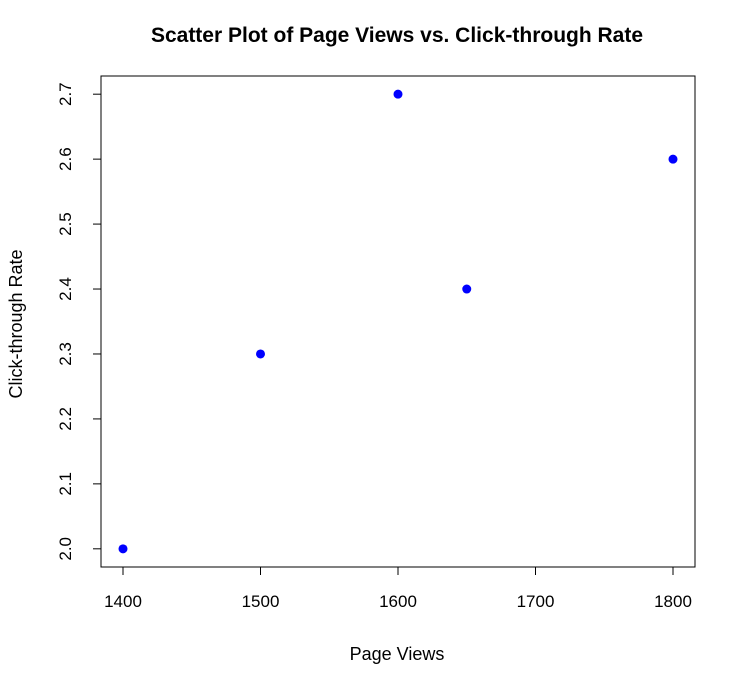 This screenshot has height=677, width=742. Describe the element at coordinates (398, 601) in the screenshot. I see `x-tick-label: 1600` at that location.